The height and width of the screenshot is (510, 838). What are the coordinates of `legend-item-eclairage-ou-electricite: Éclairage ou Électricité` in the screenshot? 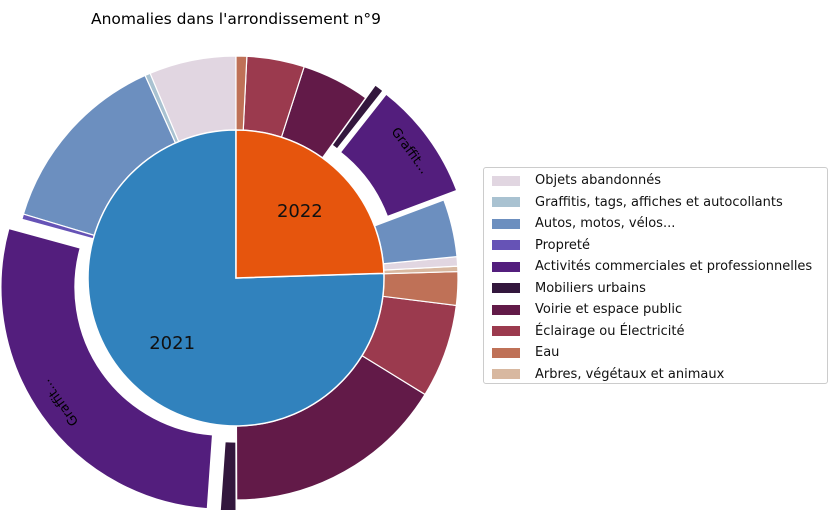 It's located at (655, 332).